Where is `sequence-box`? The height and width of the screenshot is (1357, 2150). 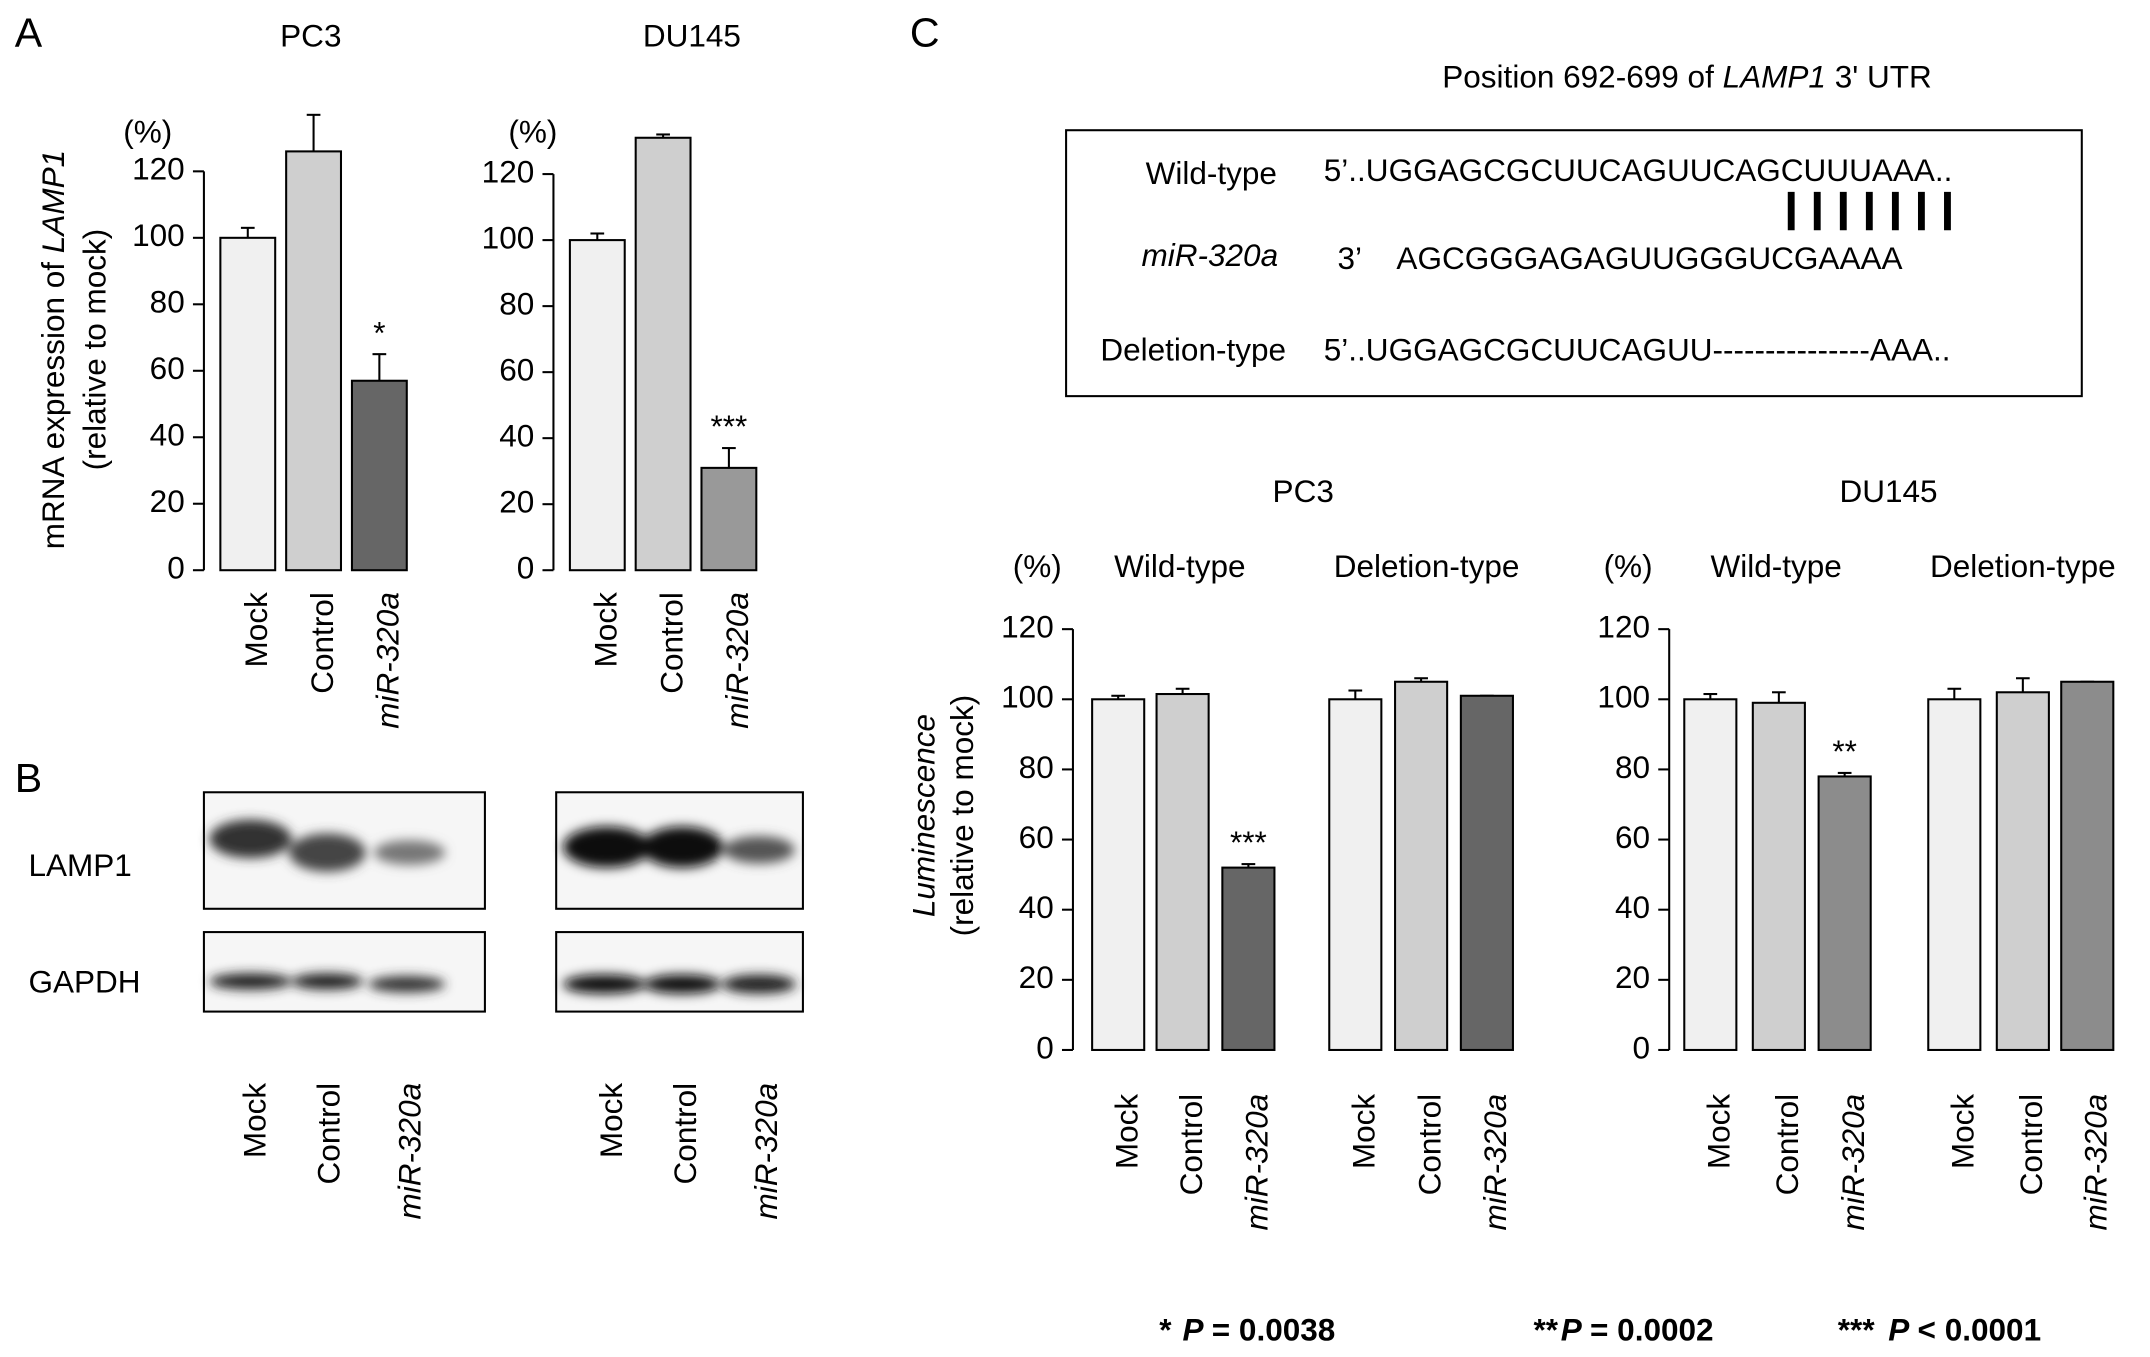
sequence-box is located at coordinates (1574, 263).